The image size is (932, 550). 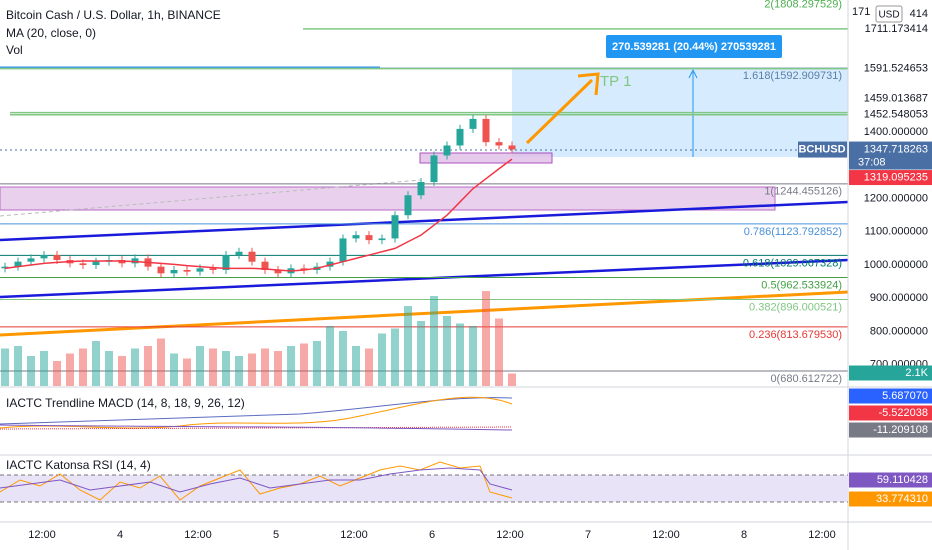 What do you see at coordinates (424, 221) in the screenshot?
I see `trendline` at bounding box center [424, 221].